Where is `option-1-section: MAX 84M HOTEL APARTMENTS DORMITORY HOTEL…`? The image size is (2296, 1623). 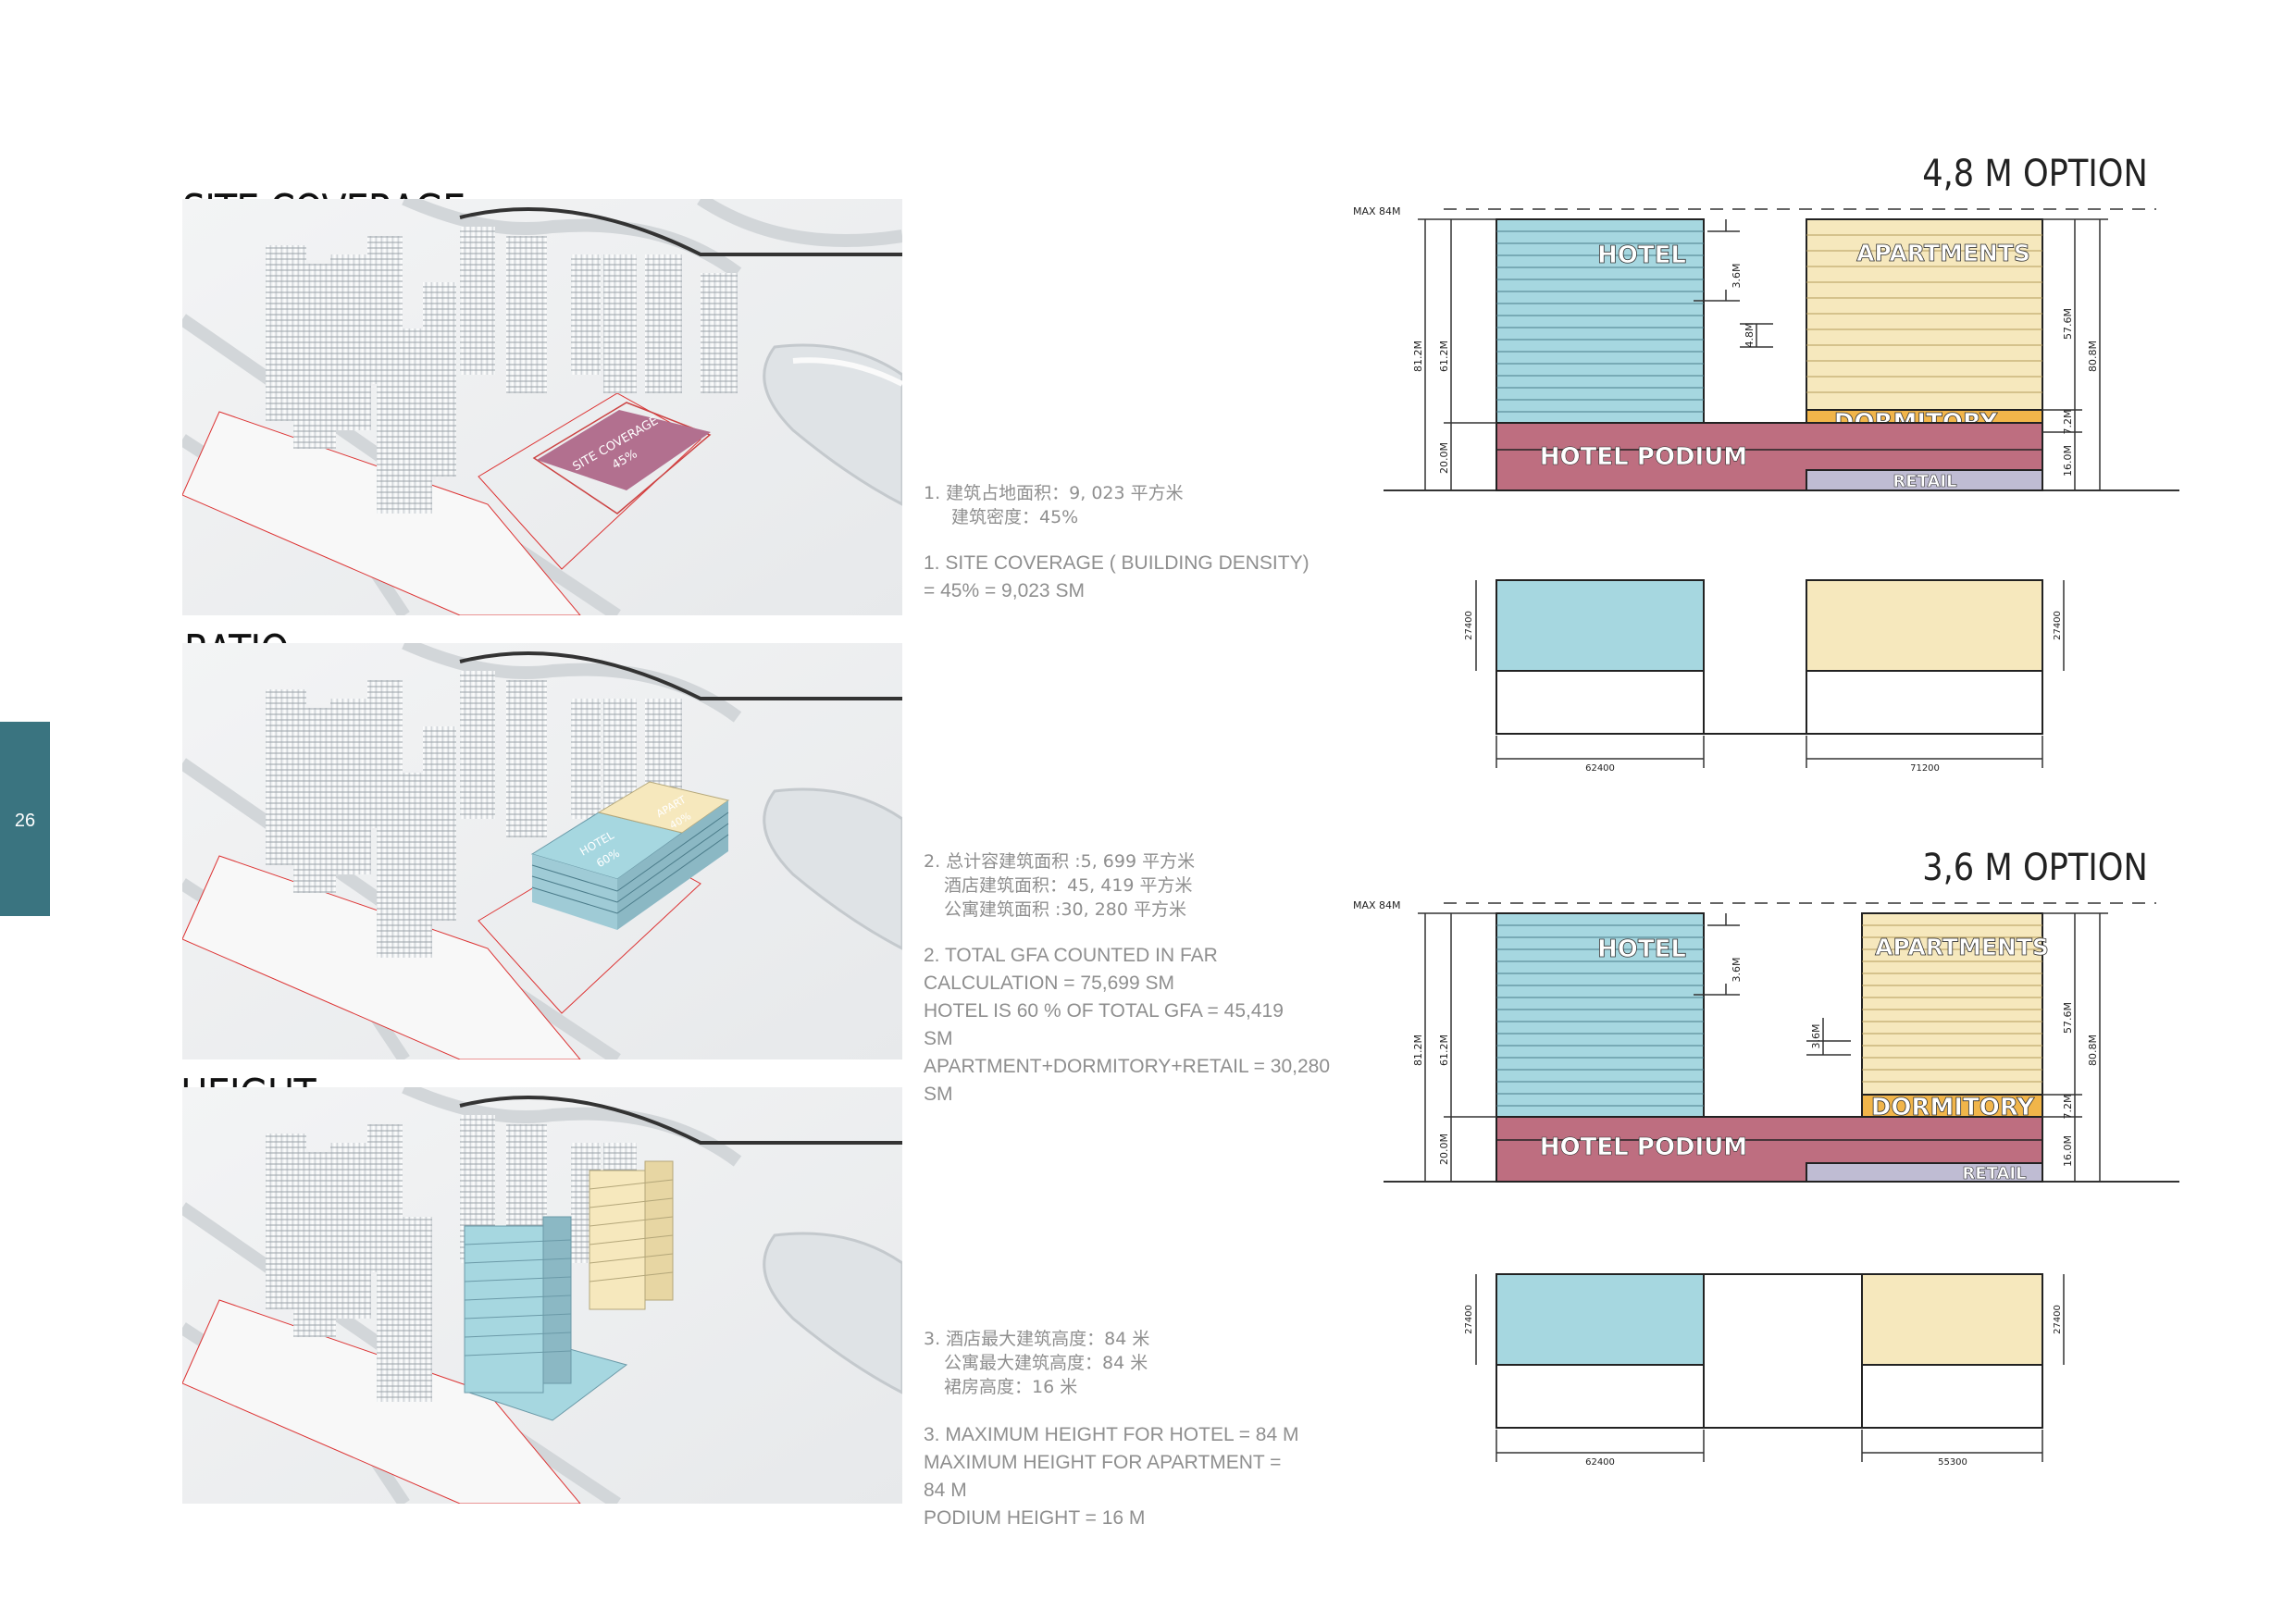
option-1-section: MAX 84M HOTEL APARTMENTS DORMITORY HOTEL… is located at coordinates (1766, 348).